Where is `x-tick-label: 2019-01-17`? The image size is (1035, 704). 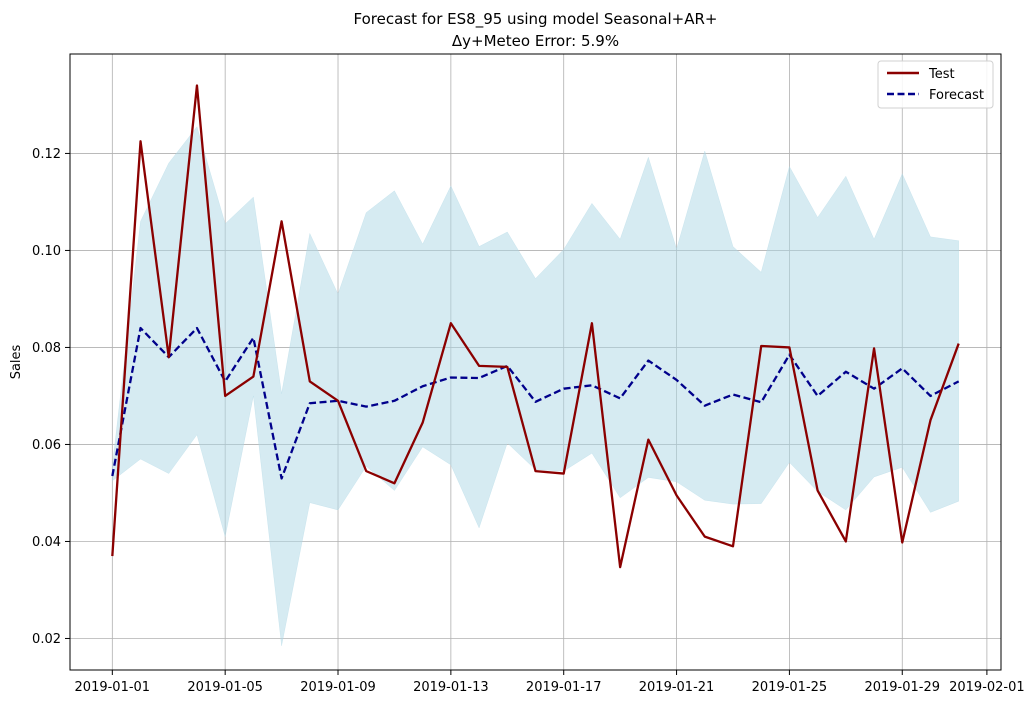
x-tick-label: 2019-01-17 is located at coordinates (564, 687).